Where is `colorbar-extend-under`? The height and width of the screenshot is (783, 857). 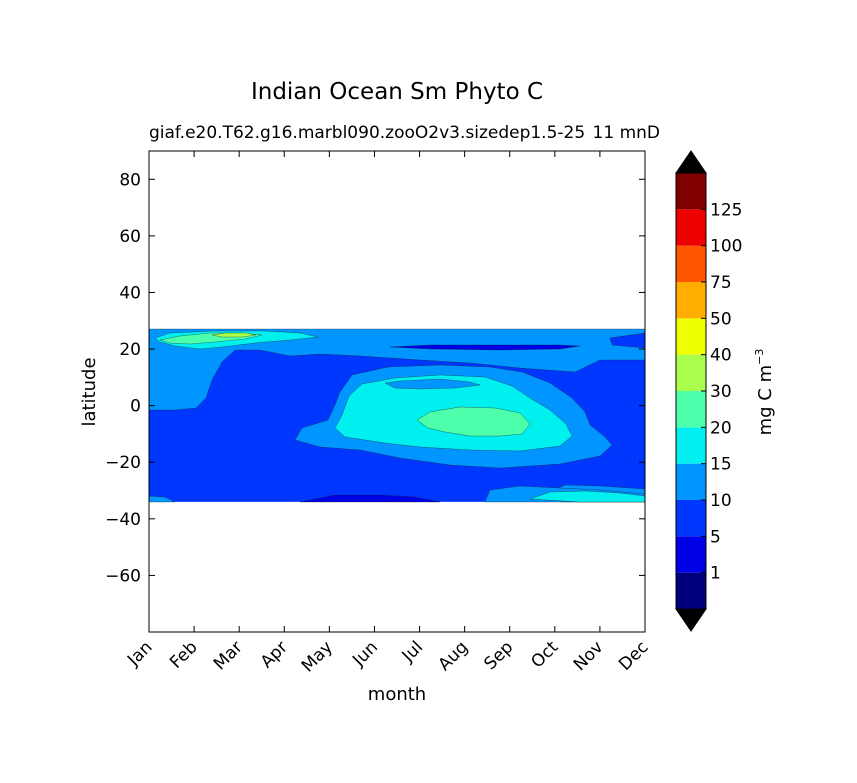 colorbar-extend-under is located at coordinates (691, 620).